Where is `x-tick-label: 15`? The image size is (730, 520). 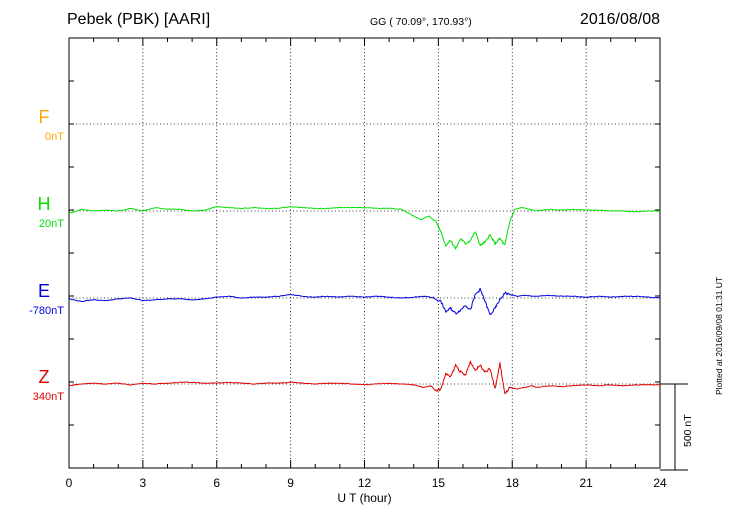 x-tick-label: 15 is located at coordinates (439, 483).